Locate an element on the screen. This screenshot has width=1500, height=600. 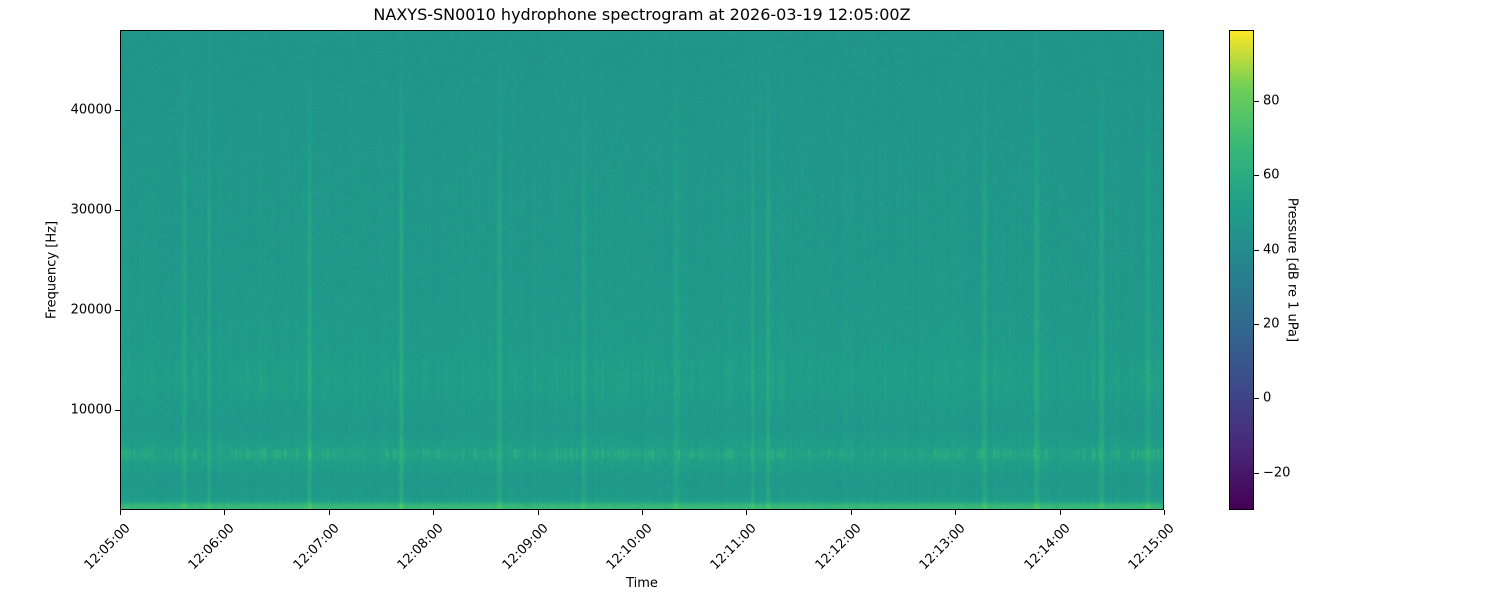
colorbar-tick-label: 60 is located at coordinates (1271, 175).